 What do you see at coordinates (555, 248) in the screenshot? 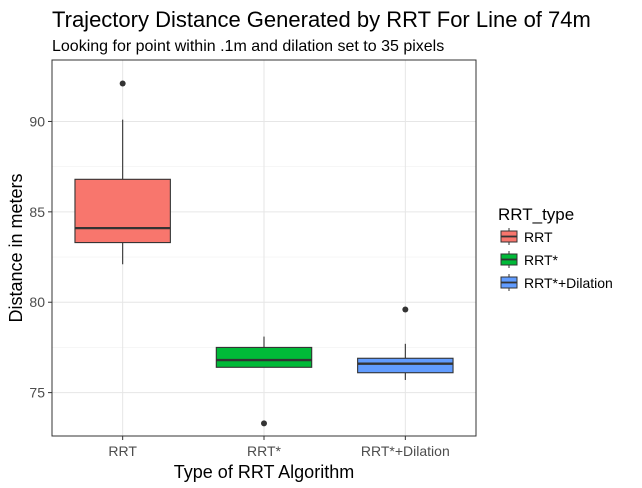
I see `legend: RRT_type RRT RRT* RRT*+Dilation` at bounding box center [555, 248].